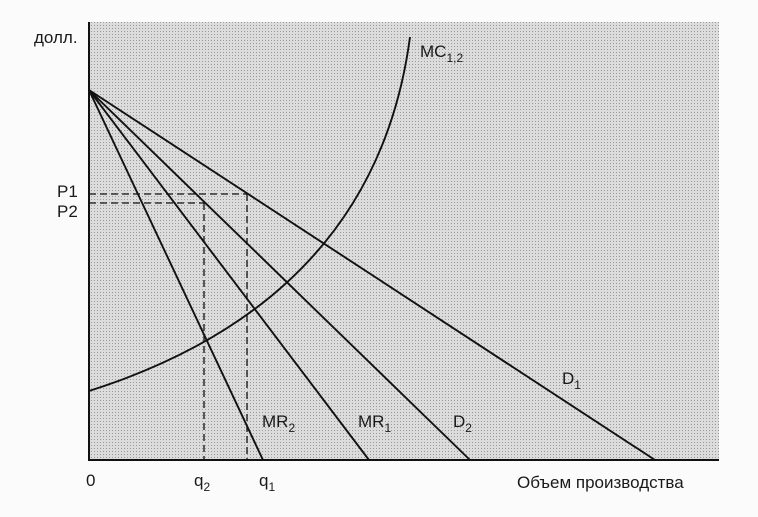 Image resolution: width=758 pixels, height=517 pixels. What do you see at coordinates (90, 480) in the screenshot?
I see `origin-label: 0` at bounding box center [90, 480].